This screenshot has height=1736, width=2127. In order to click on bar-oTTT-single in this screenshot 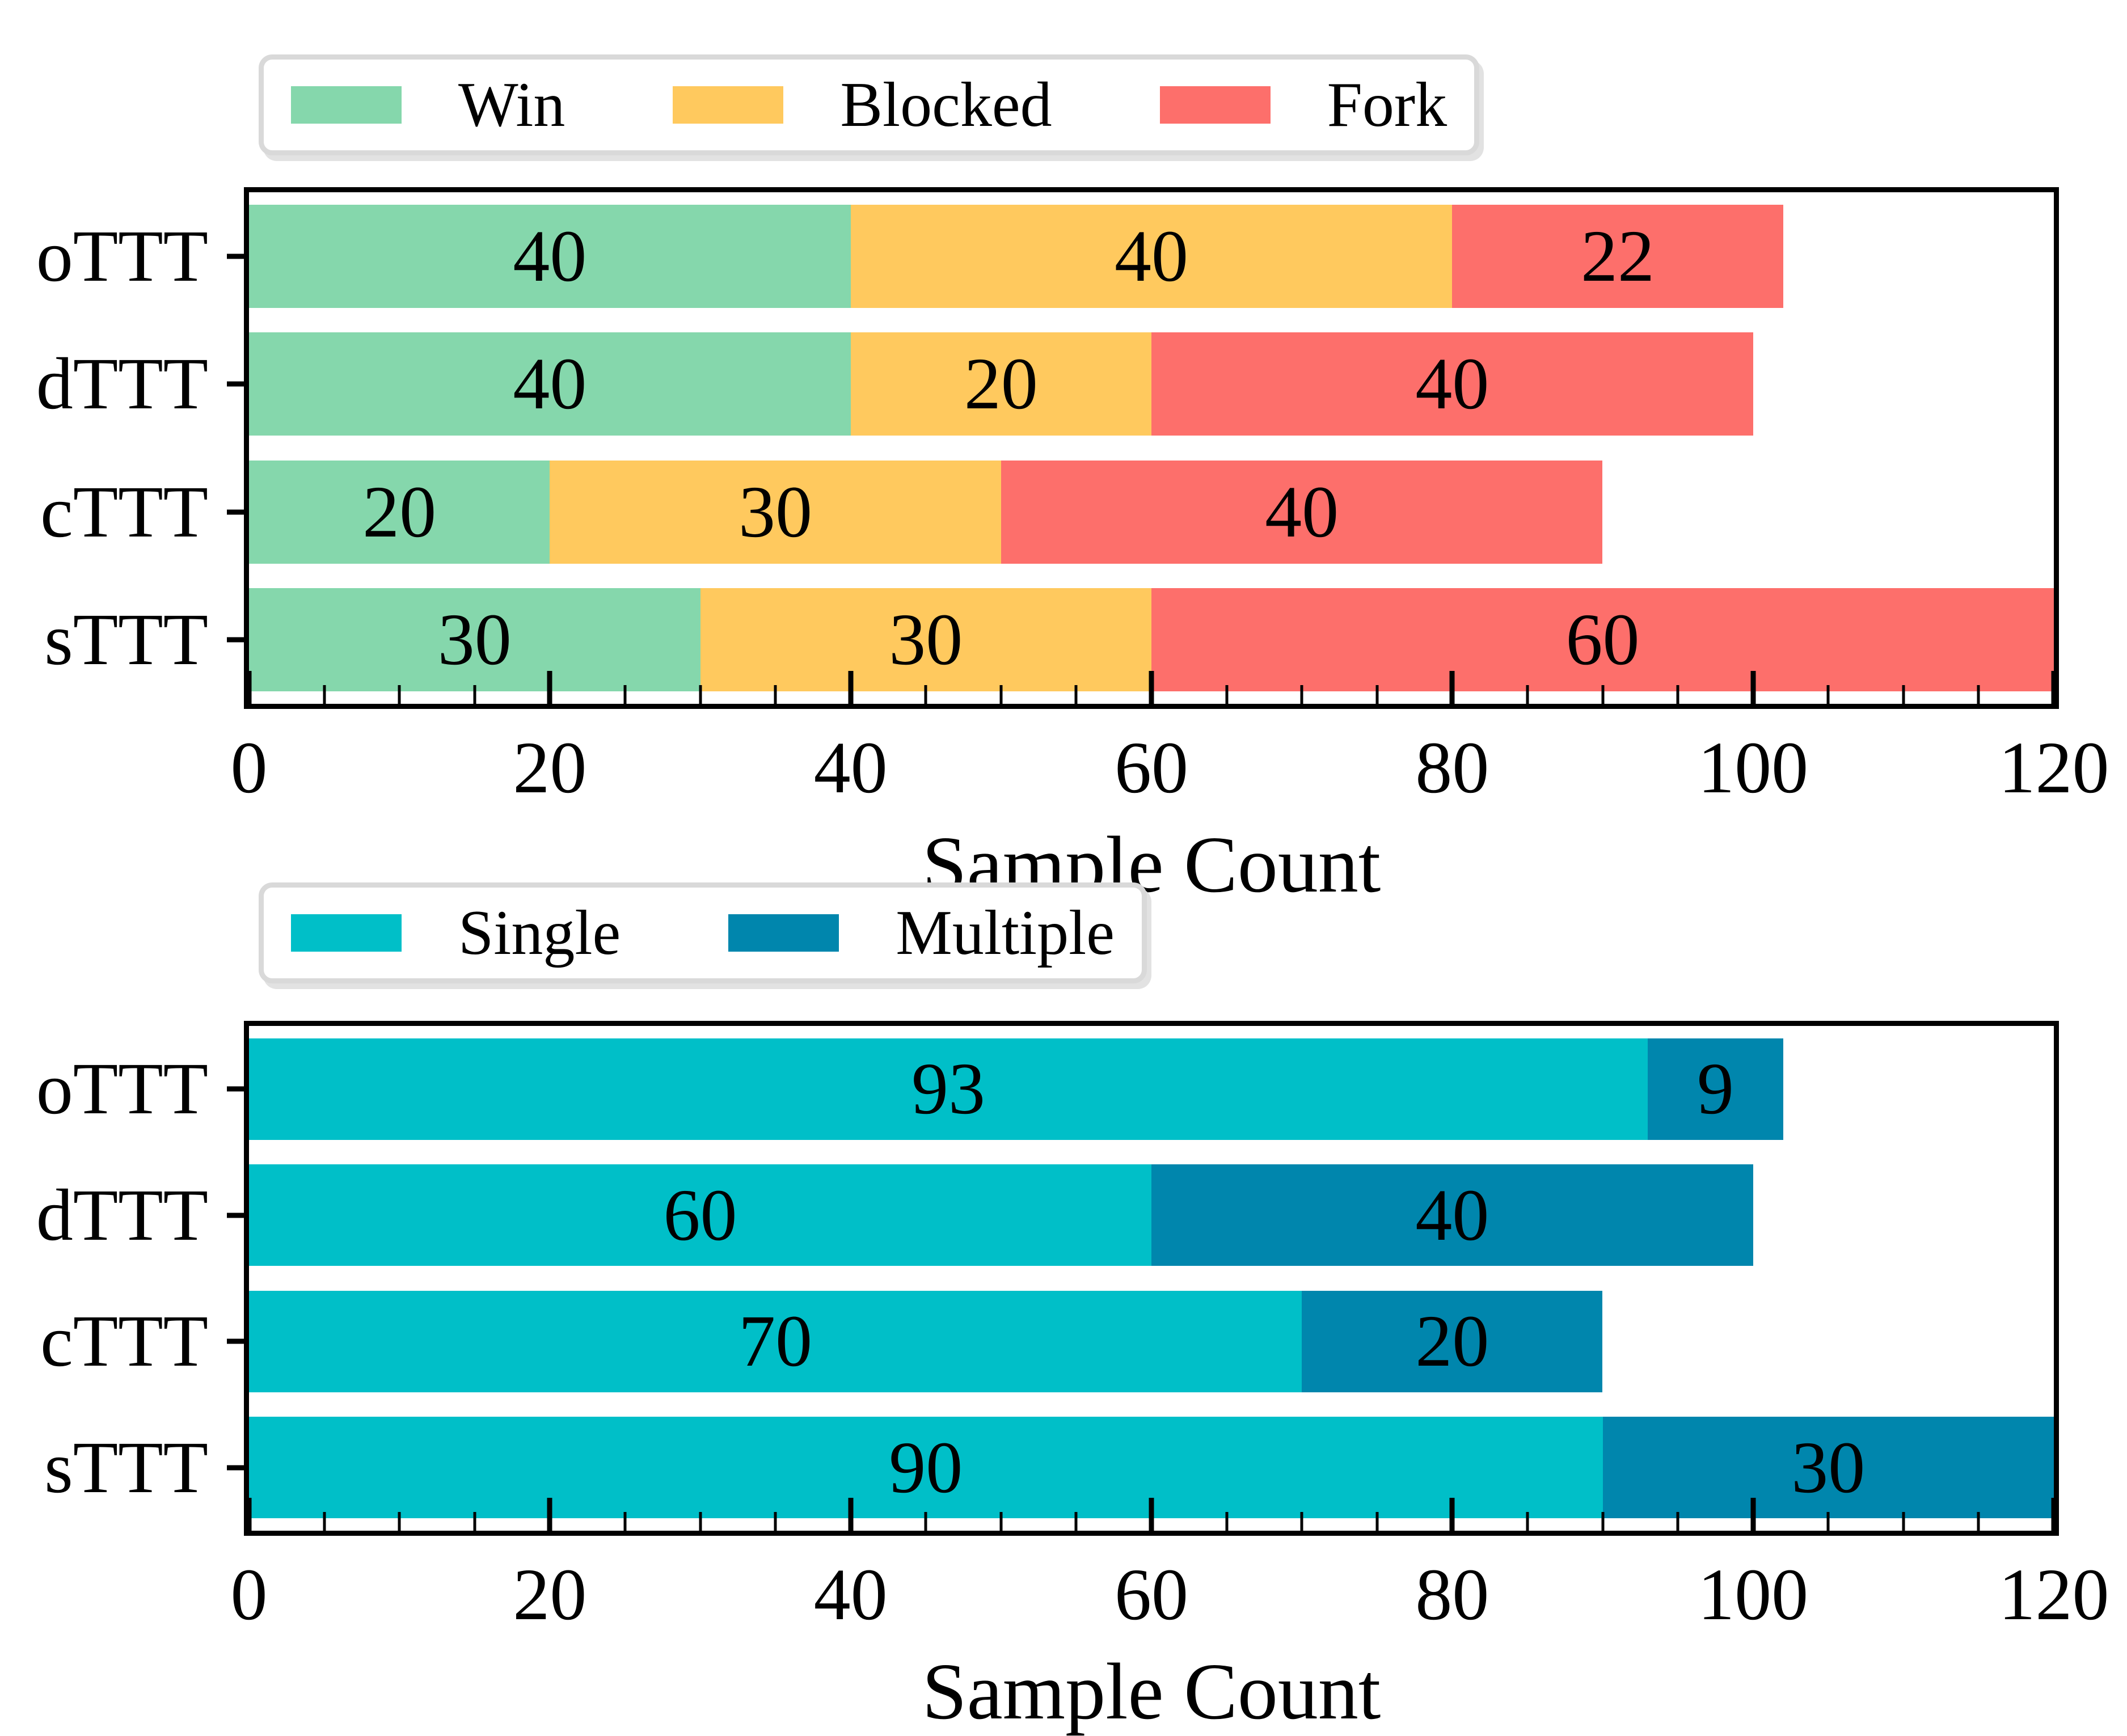, I will do `click(948, 1089)`.